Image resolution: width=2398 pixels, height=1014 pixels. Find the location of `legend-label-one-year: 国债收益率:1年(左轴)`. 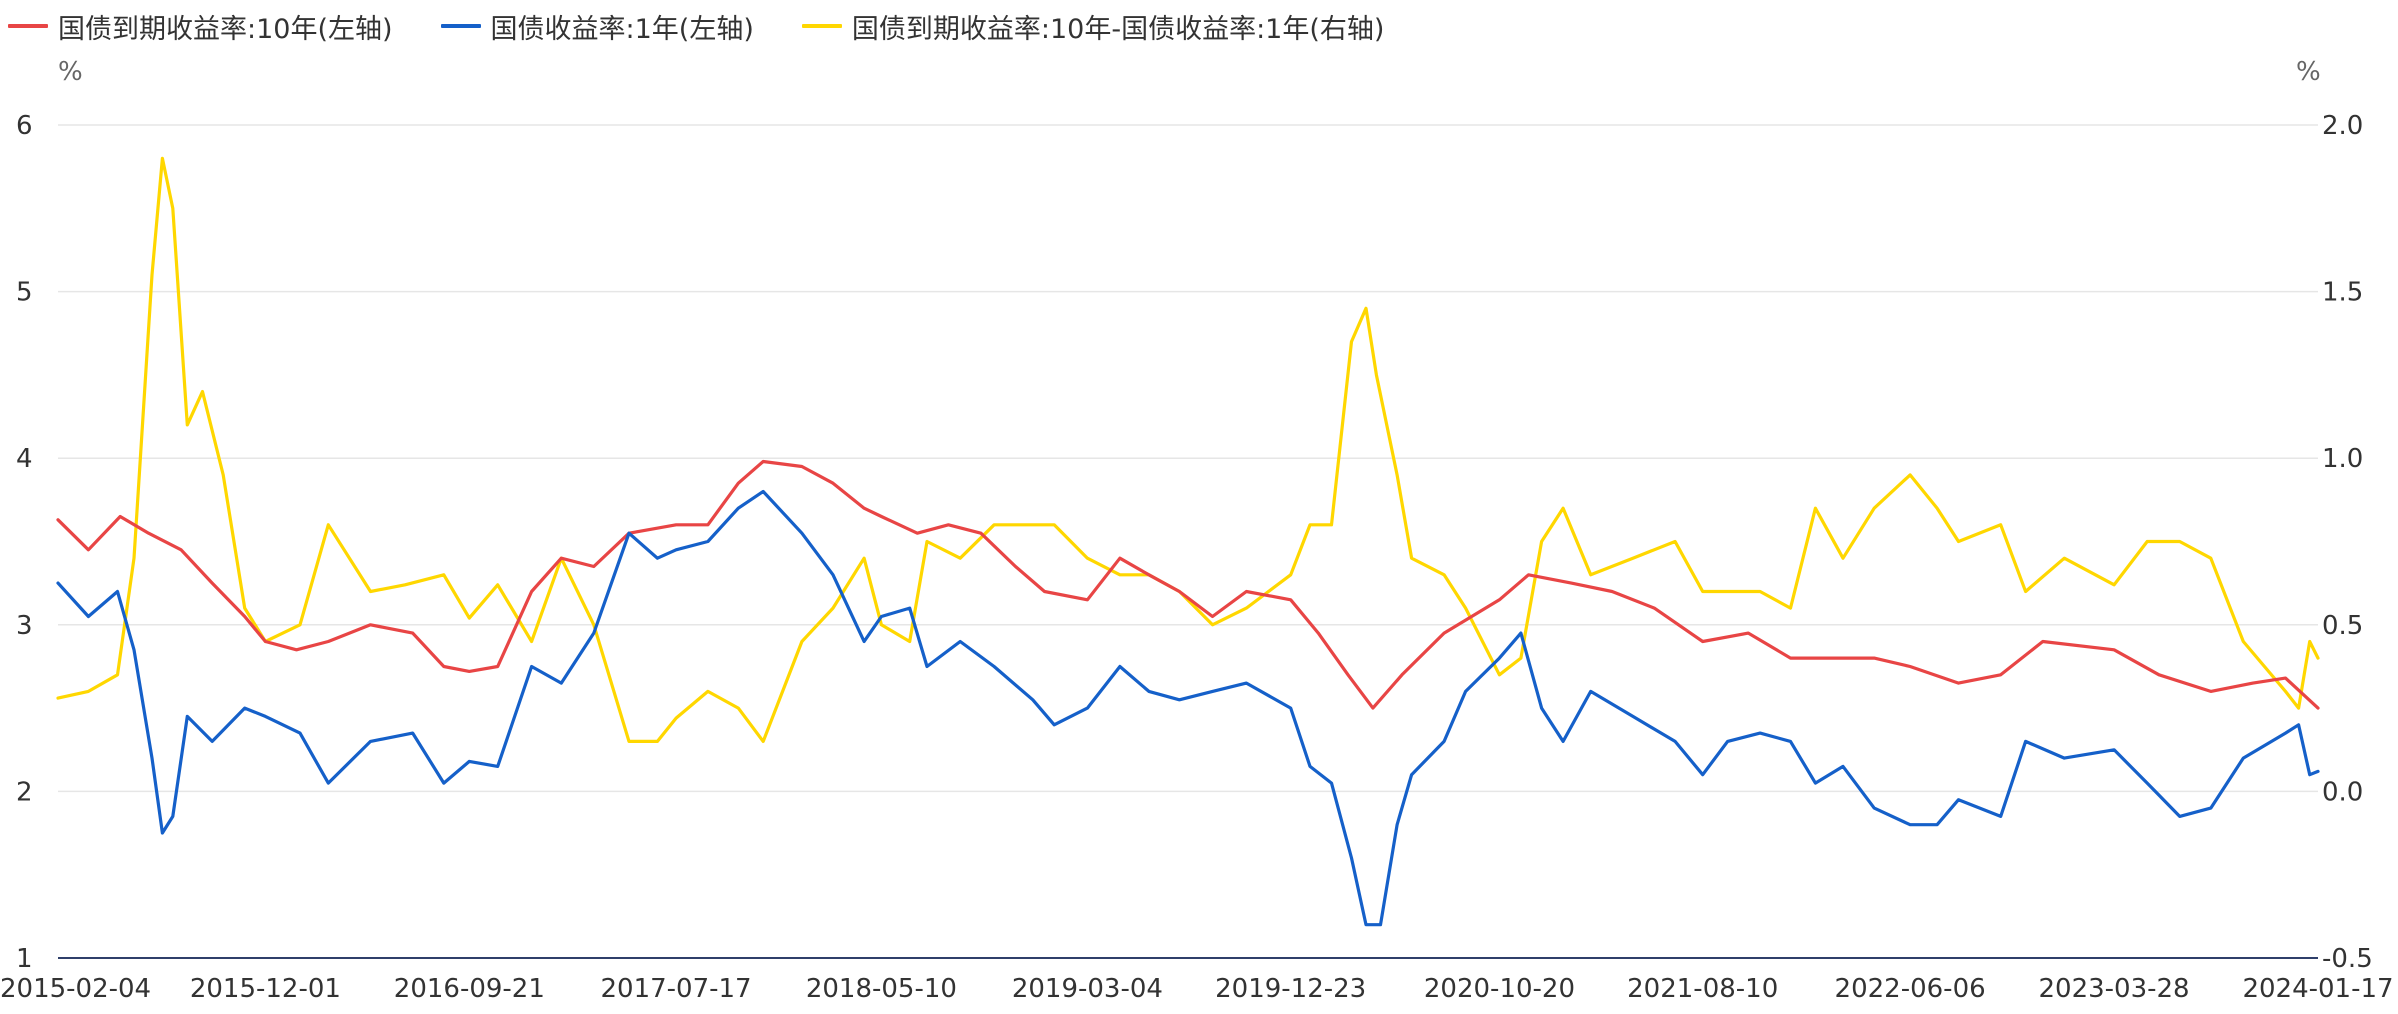

legend-label-one-year: 国债收益率:1年(左轴) is located at coordinates (622, 29).